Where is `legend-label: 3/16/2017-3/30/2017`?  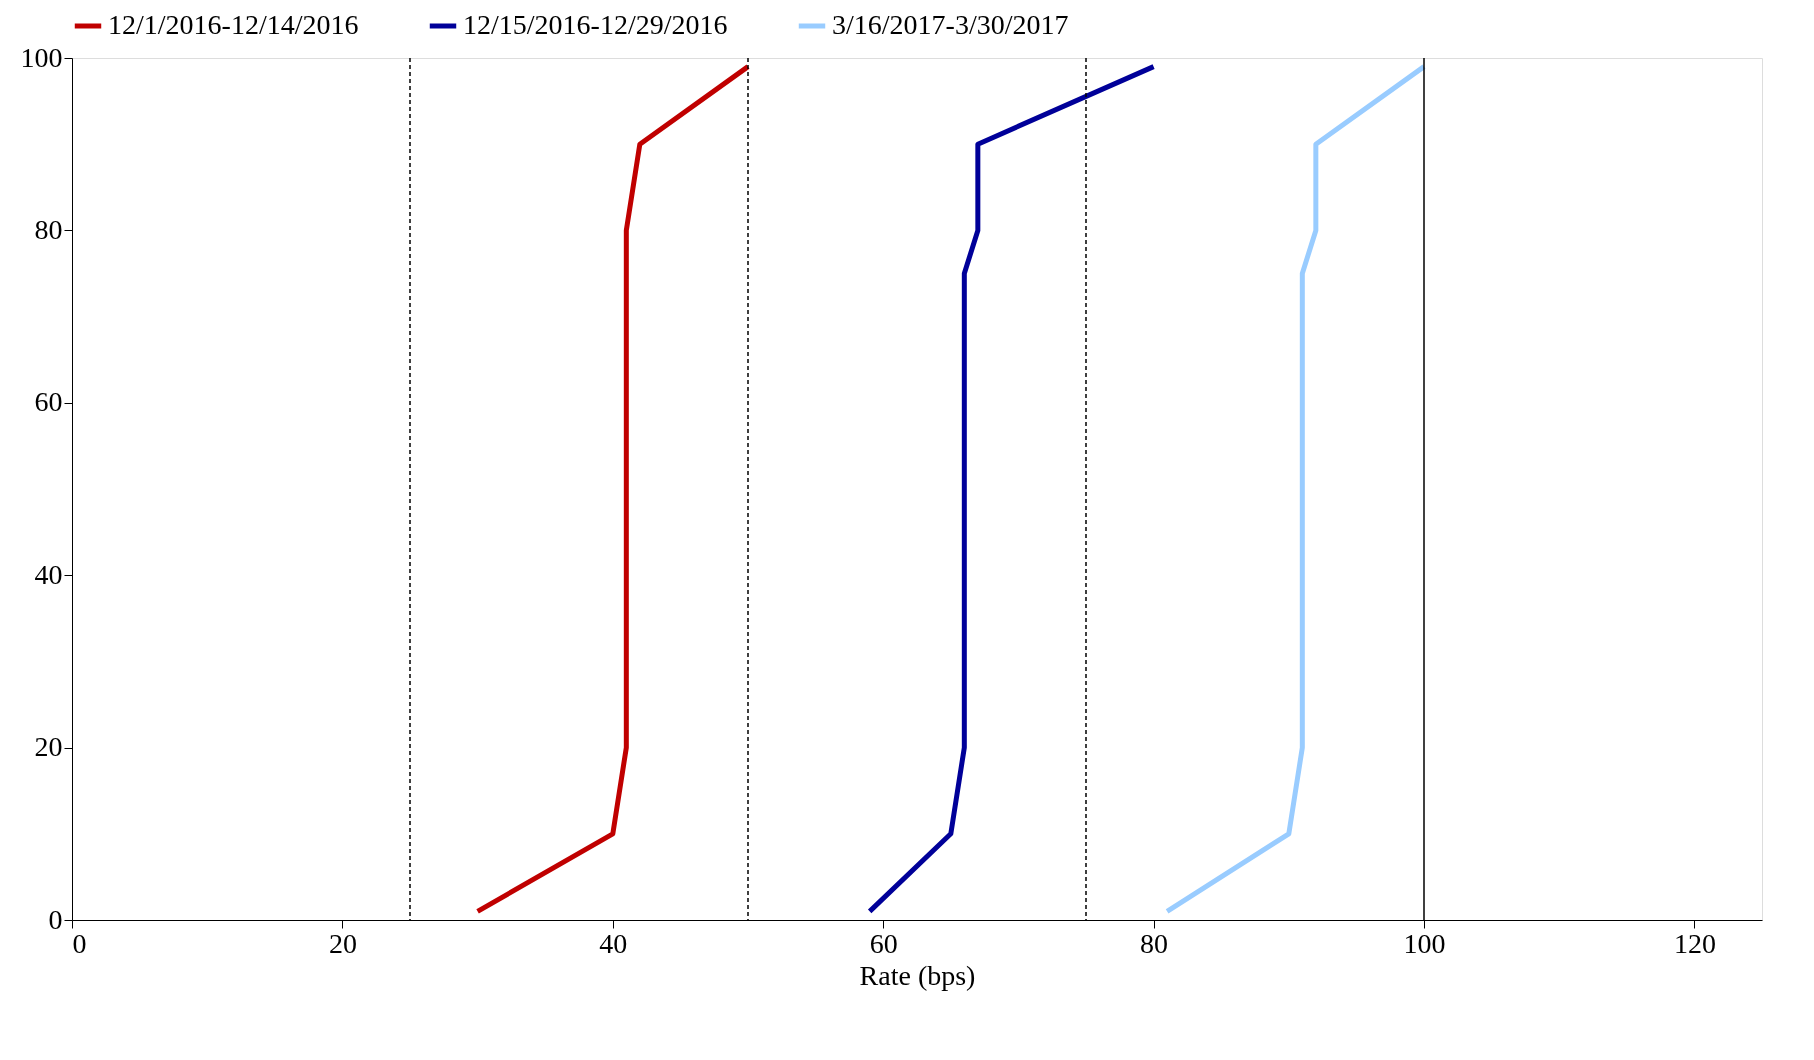
legend-label: 3/16/2017-3/30/2017 is located at coordinates (950, 24).